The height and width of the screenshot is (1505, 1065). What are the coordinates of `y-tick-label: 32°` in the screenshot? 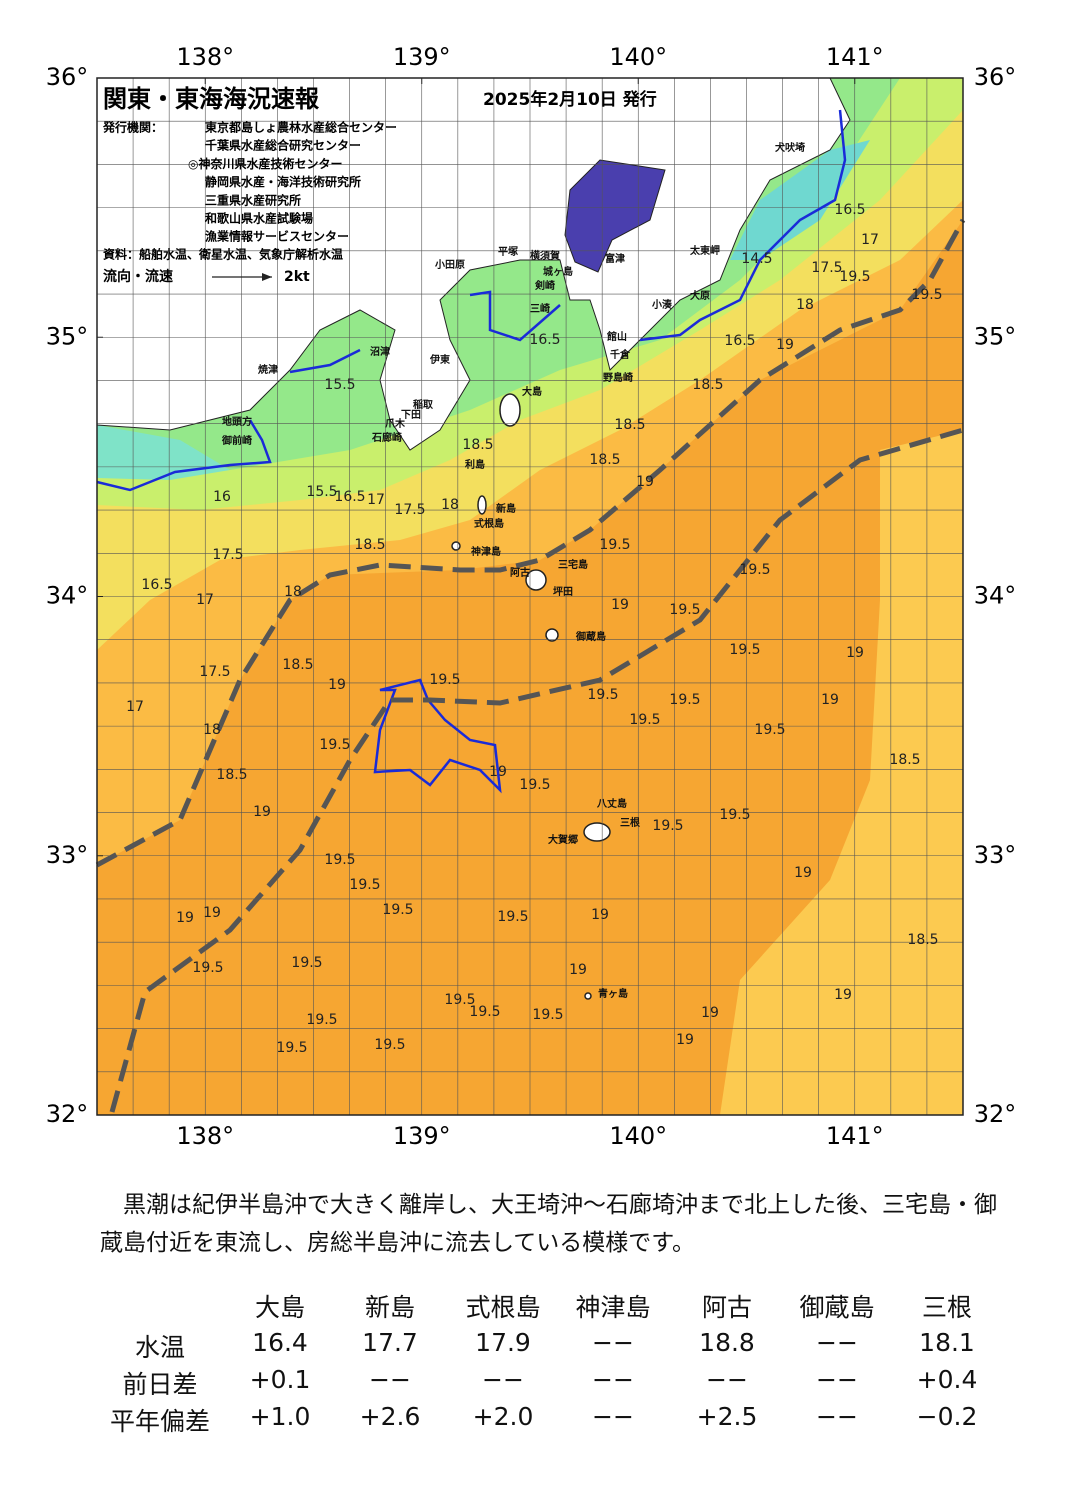 It's located at (67, 1114).